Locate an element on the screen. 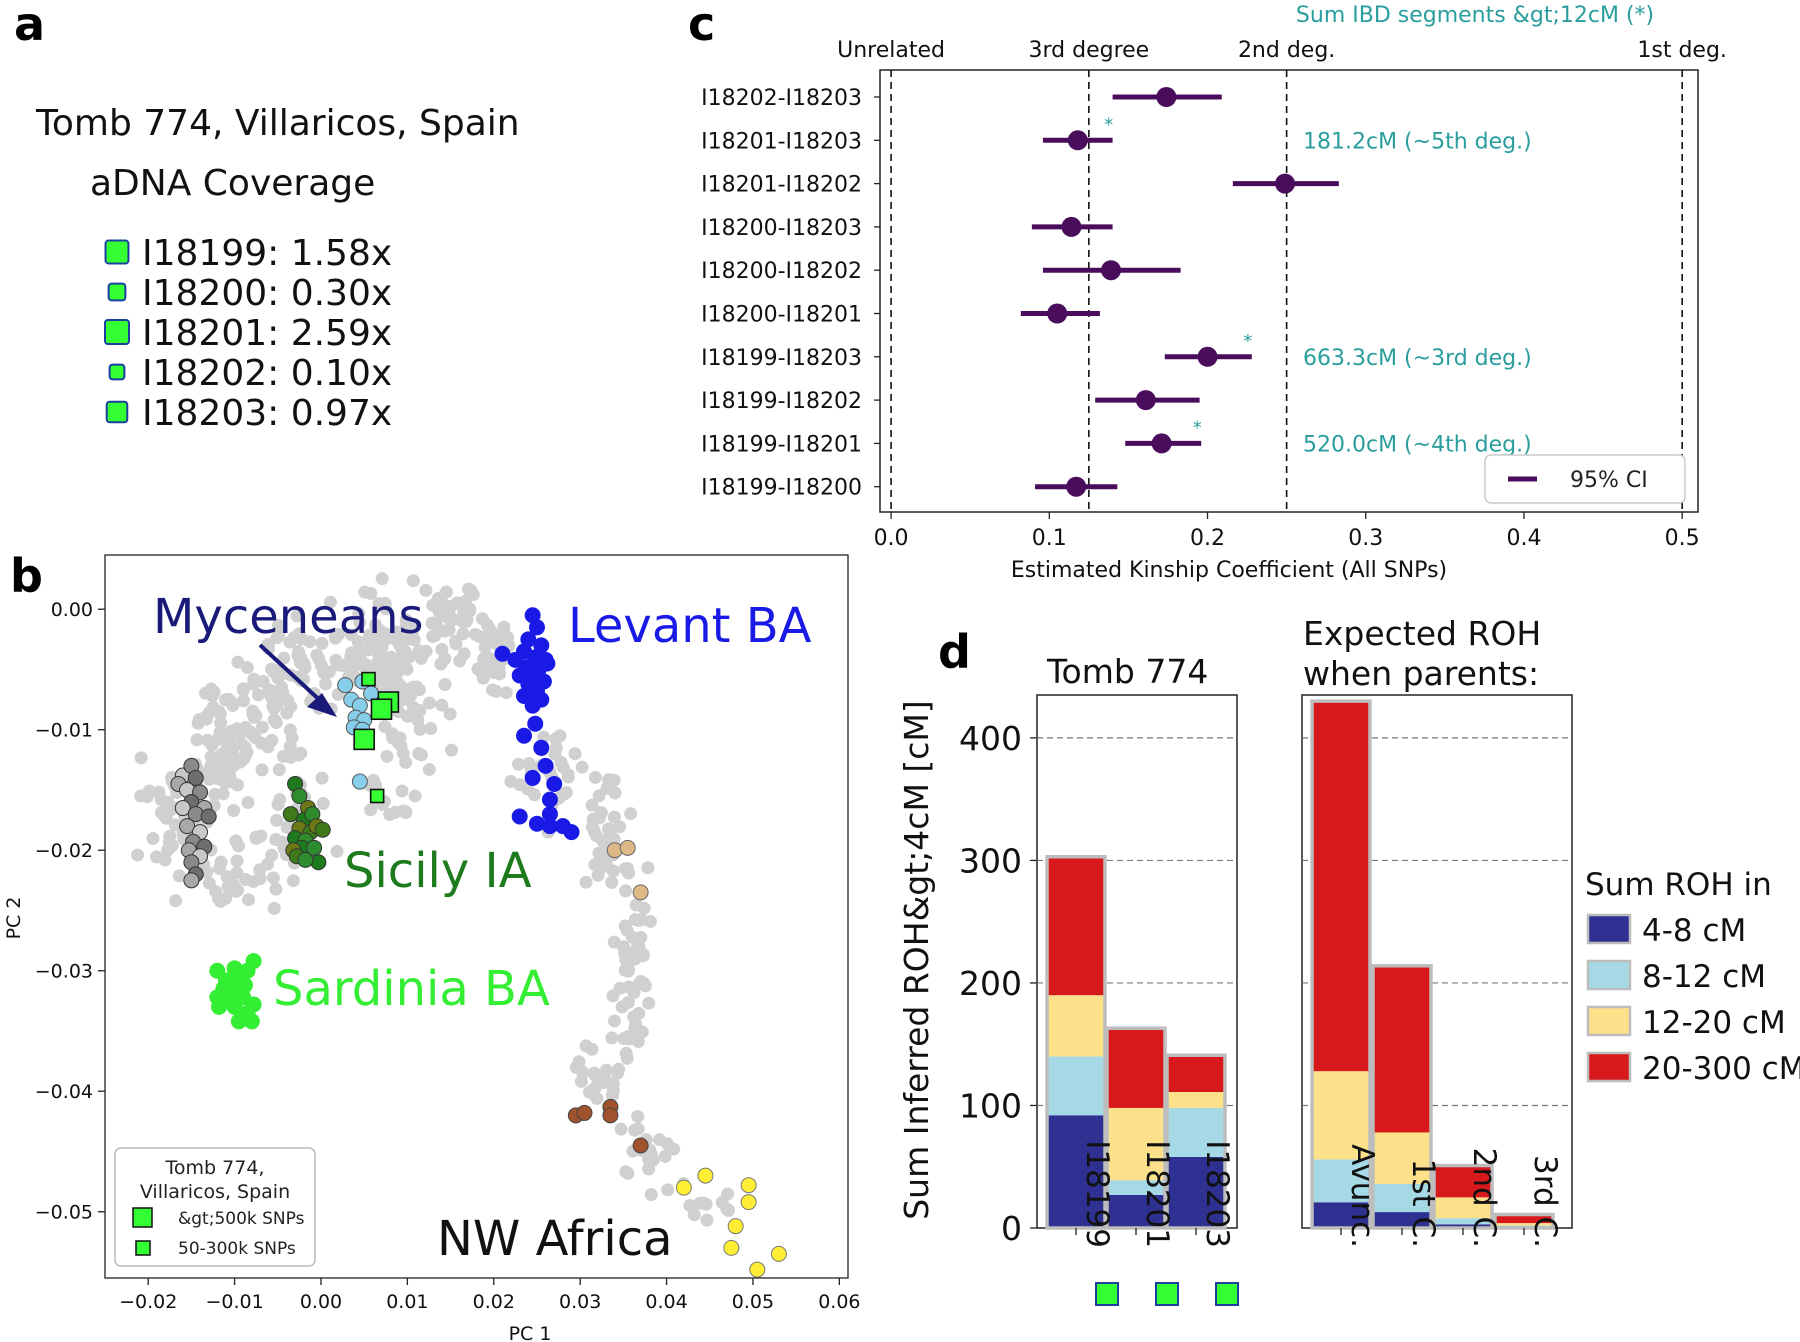 The image size is (1800, 1342). panel-label-d: d is located at coordinates (954, 652).